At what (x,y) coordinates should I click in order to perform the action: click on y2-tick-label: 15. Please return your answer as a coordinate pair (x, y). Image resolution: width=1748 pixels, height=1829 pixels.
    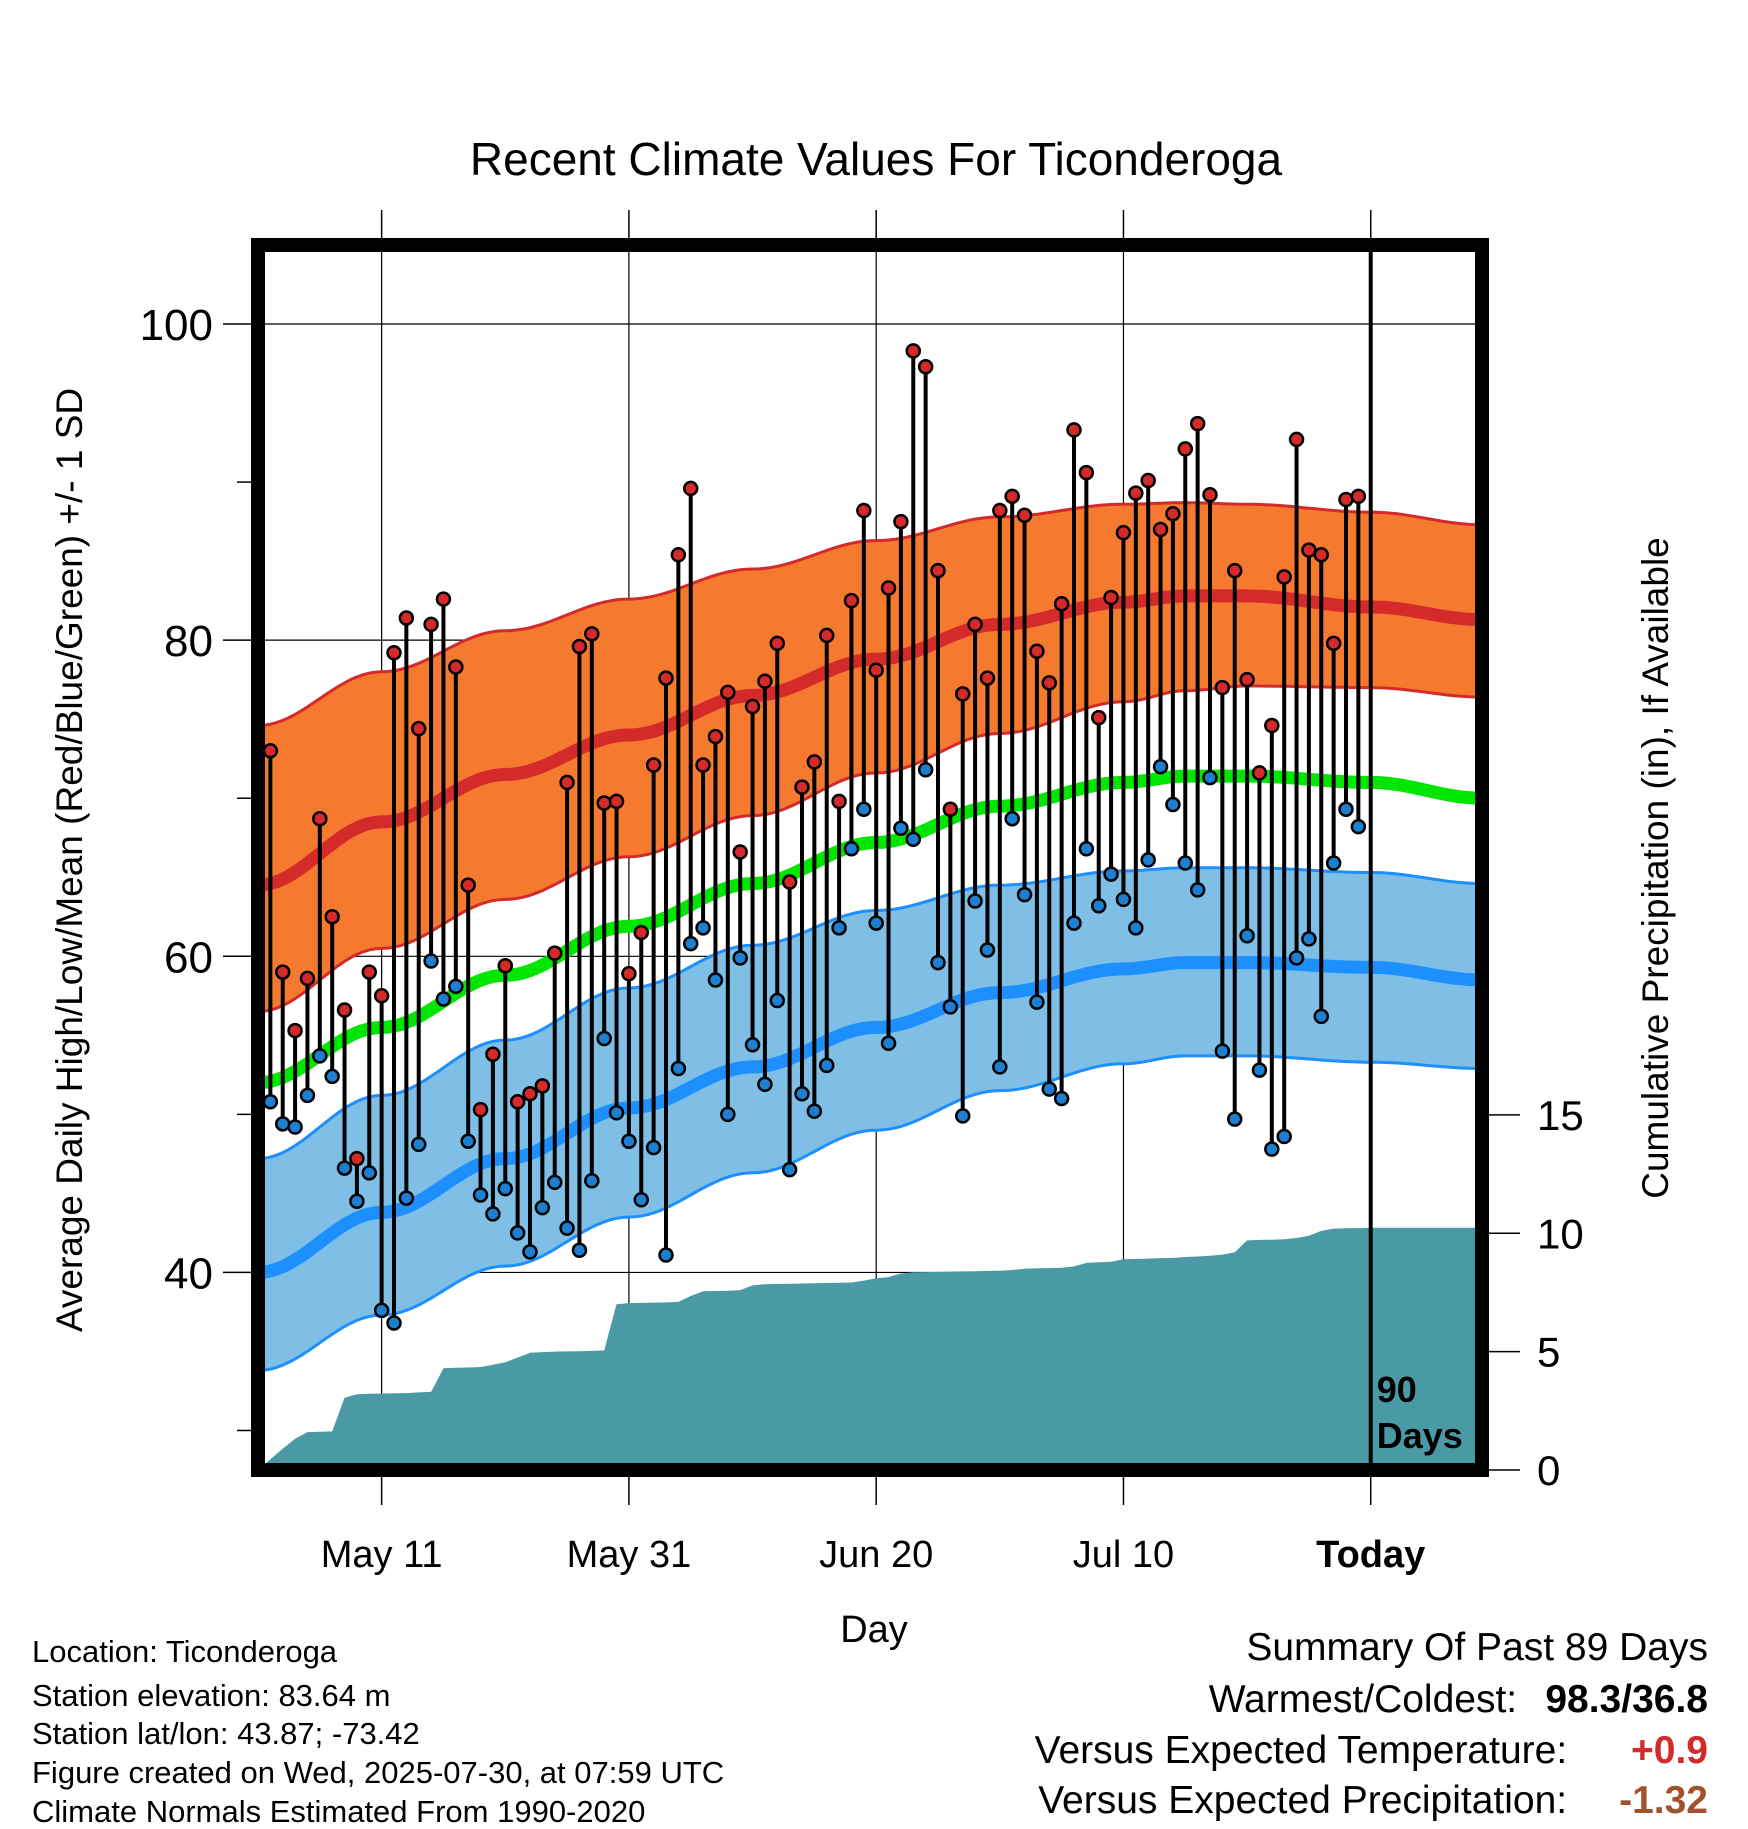
    Looking at the image, I should click on (1560, 1115).